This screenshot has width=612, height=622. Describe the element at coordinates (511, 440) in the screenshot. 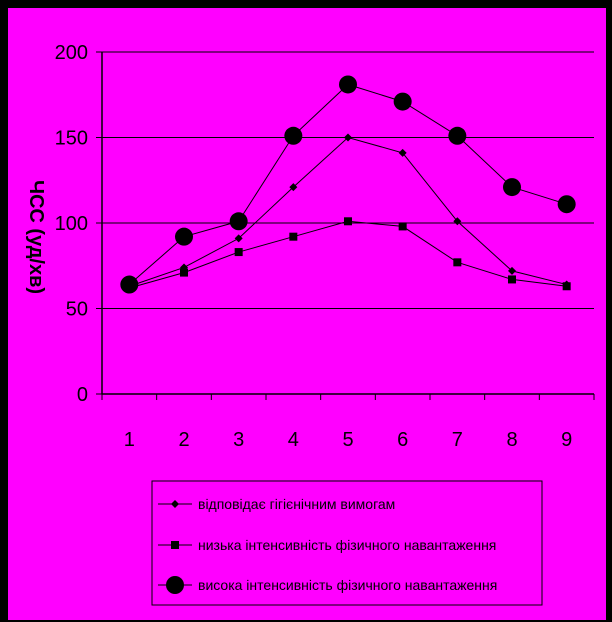

I see `x-tick-label: 8` at that location.